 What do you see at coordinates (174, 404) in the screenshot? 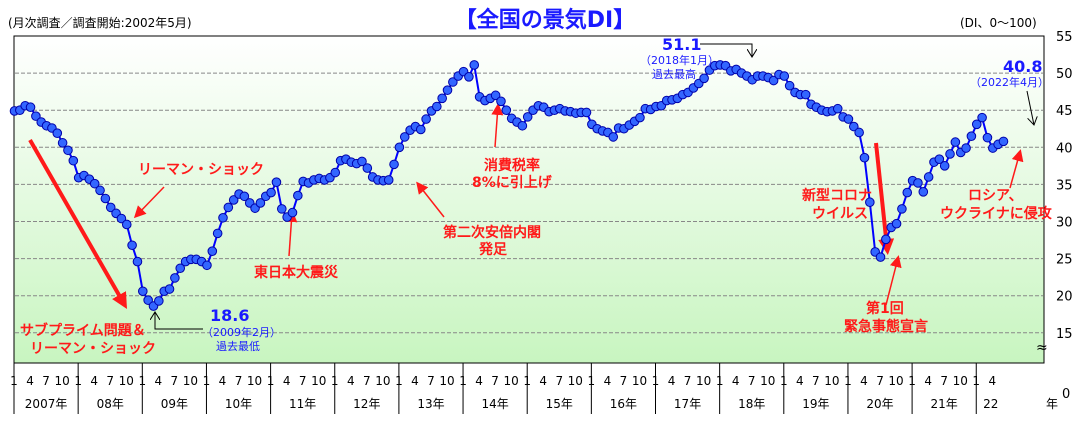
I see `x-year-label: 09年` at bounding box center [174, 404].